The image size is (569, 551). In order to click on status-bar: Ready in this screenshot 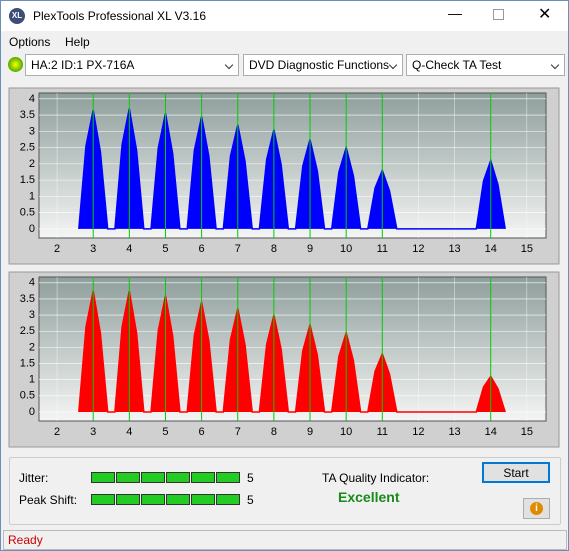, I will do `click(285, 540)`.